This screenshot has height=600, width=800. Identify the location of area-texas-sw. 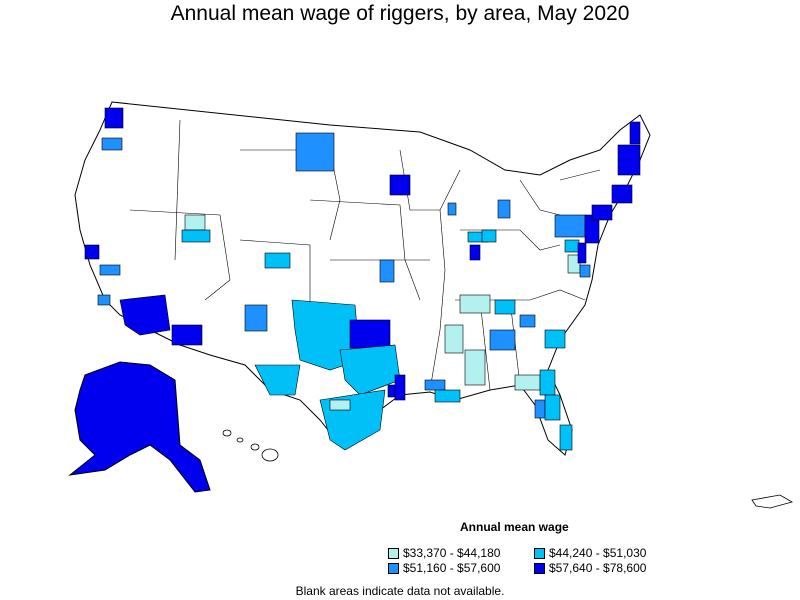
(277, 380).